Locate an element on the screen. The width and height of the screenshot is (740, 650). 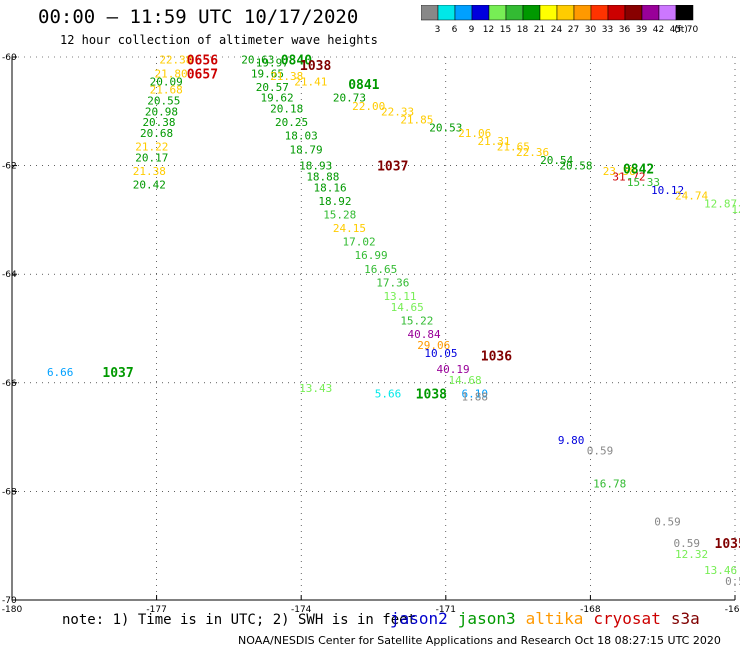
wave-height-label: 15.33 is located at coordinates (643, 182).